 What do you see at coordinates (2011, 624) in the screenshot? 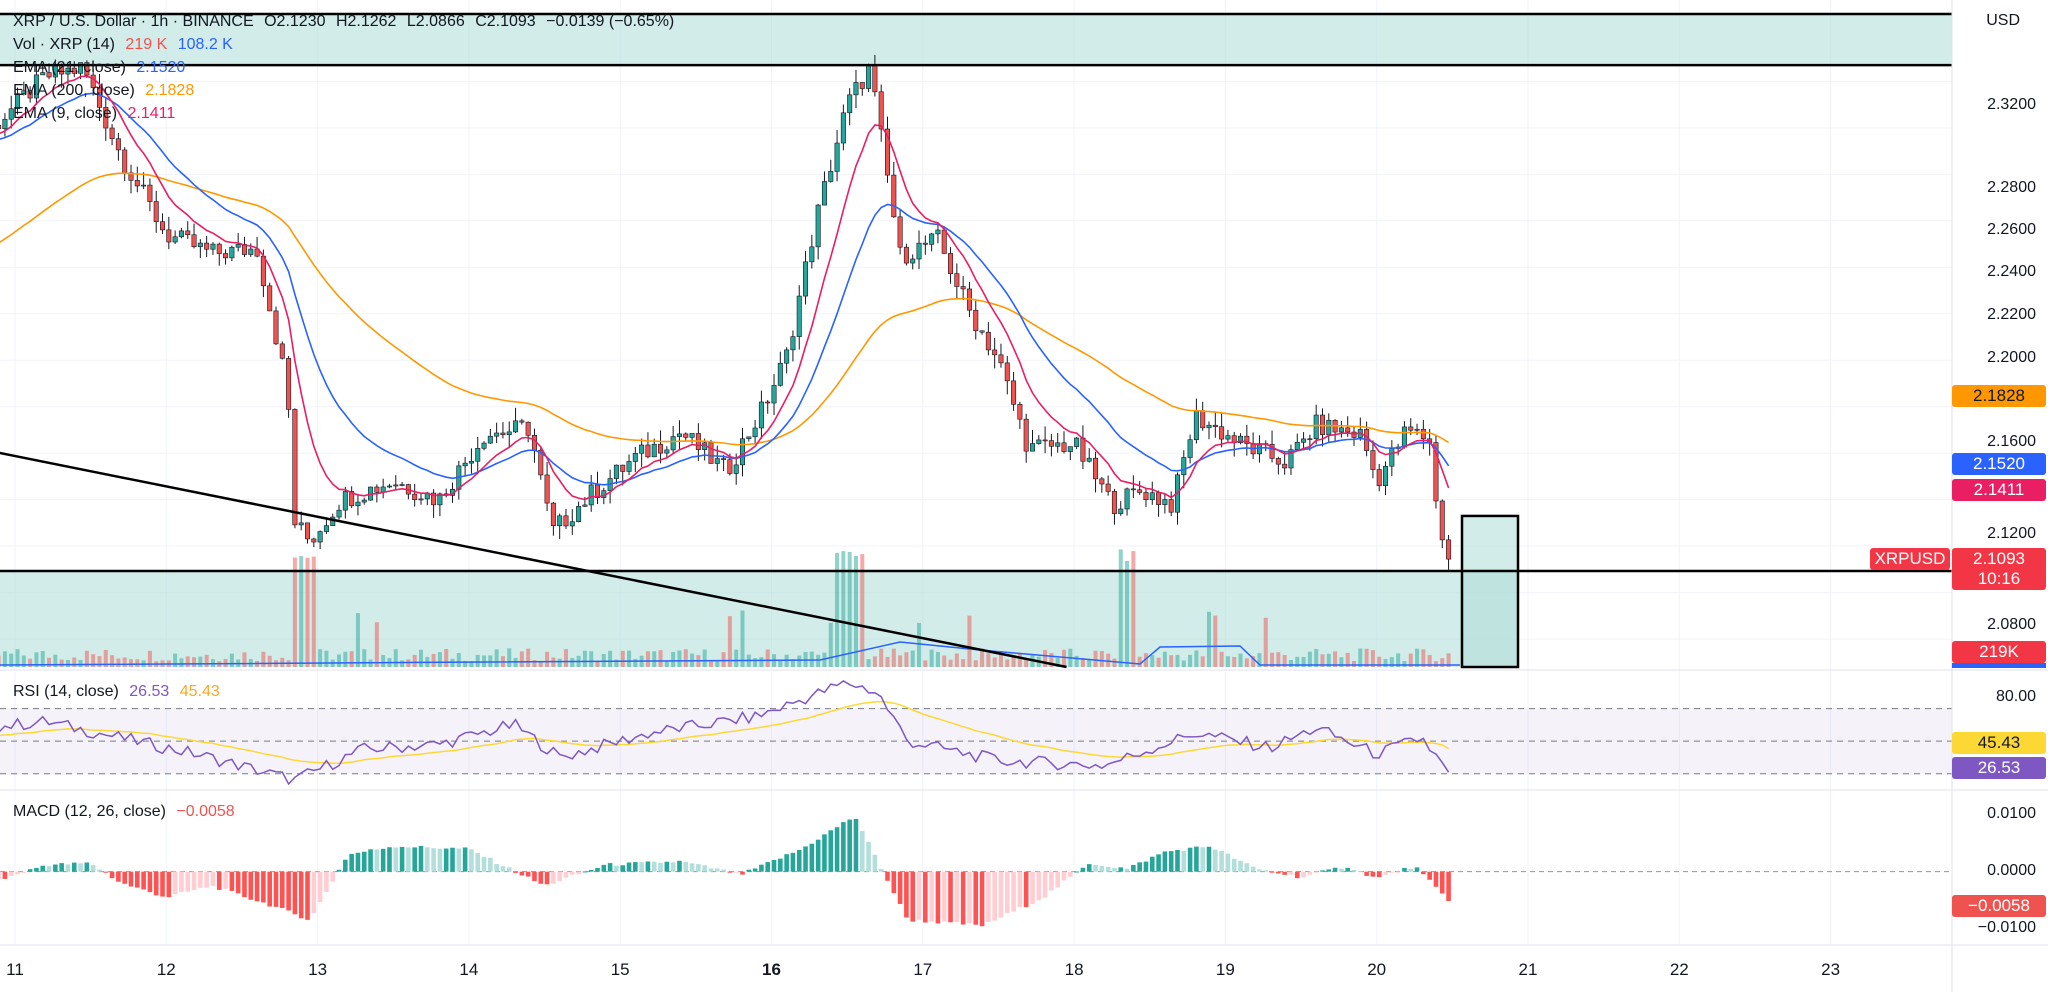
I see `price-tick: 2.0800` at bounding box center [2011, 624].